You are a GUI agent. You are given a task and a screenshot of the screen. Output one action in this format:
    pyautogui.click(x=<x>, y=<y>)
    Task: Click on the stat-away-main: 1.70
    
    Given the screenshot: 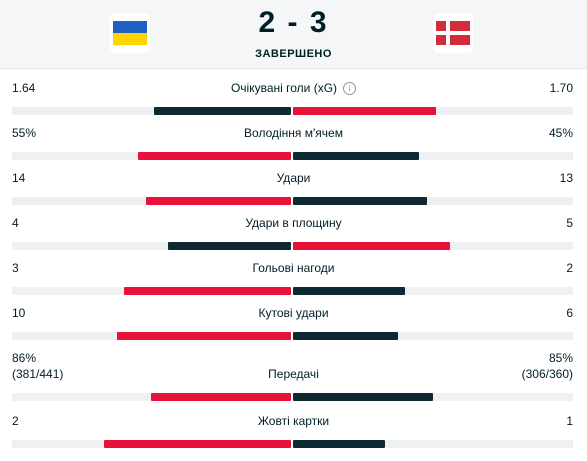 What is the action you would take?
    pyautogui.click(x=561, y=88)
    